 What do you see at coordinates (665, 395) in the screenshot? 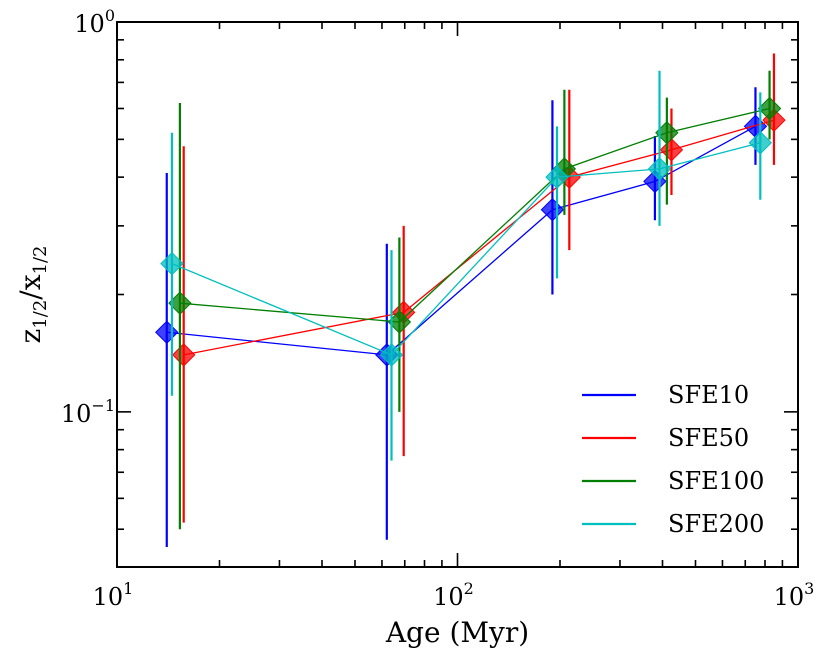
I see `legend-item: SFE10` at bounding box center [665, 395].